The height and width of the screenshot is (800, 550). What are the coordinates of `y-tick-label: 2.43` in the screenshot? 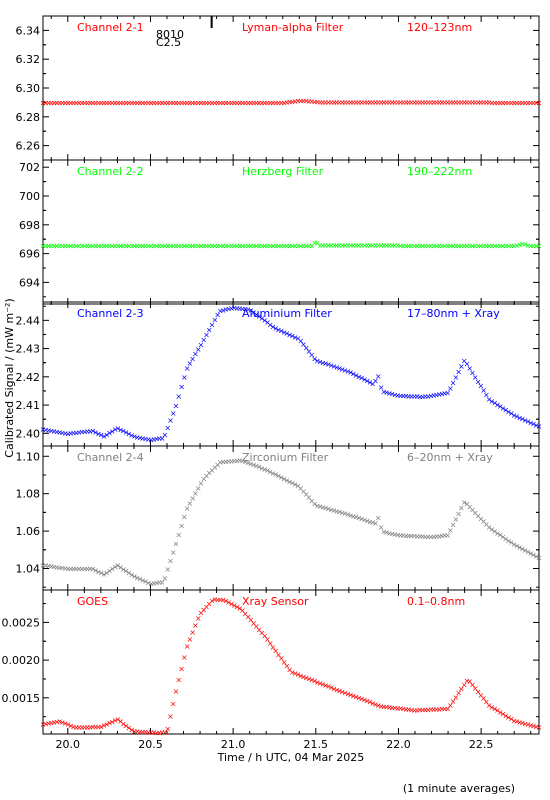 It's located at (28, 349).